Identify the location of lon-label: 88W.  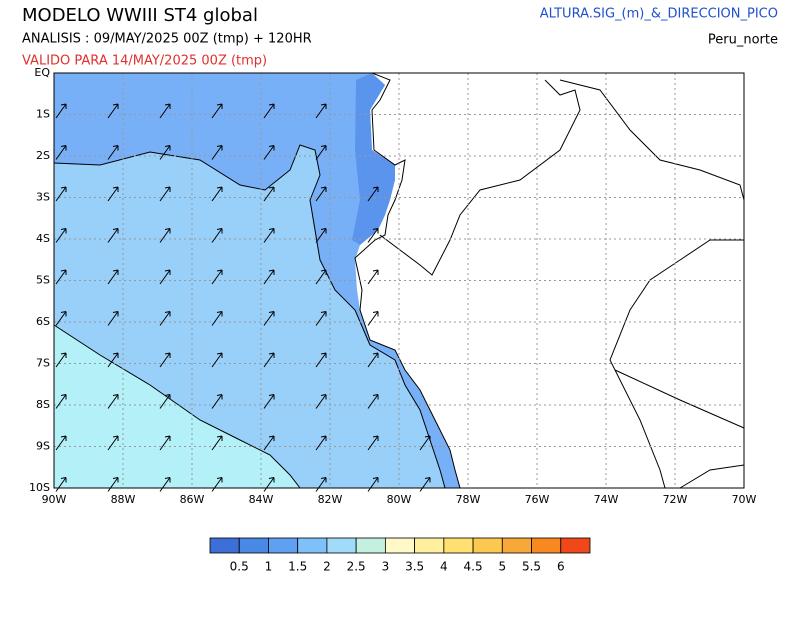
(123, 499).